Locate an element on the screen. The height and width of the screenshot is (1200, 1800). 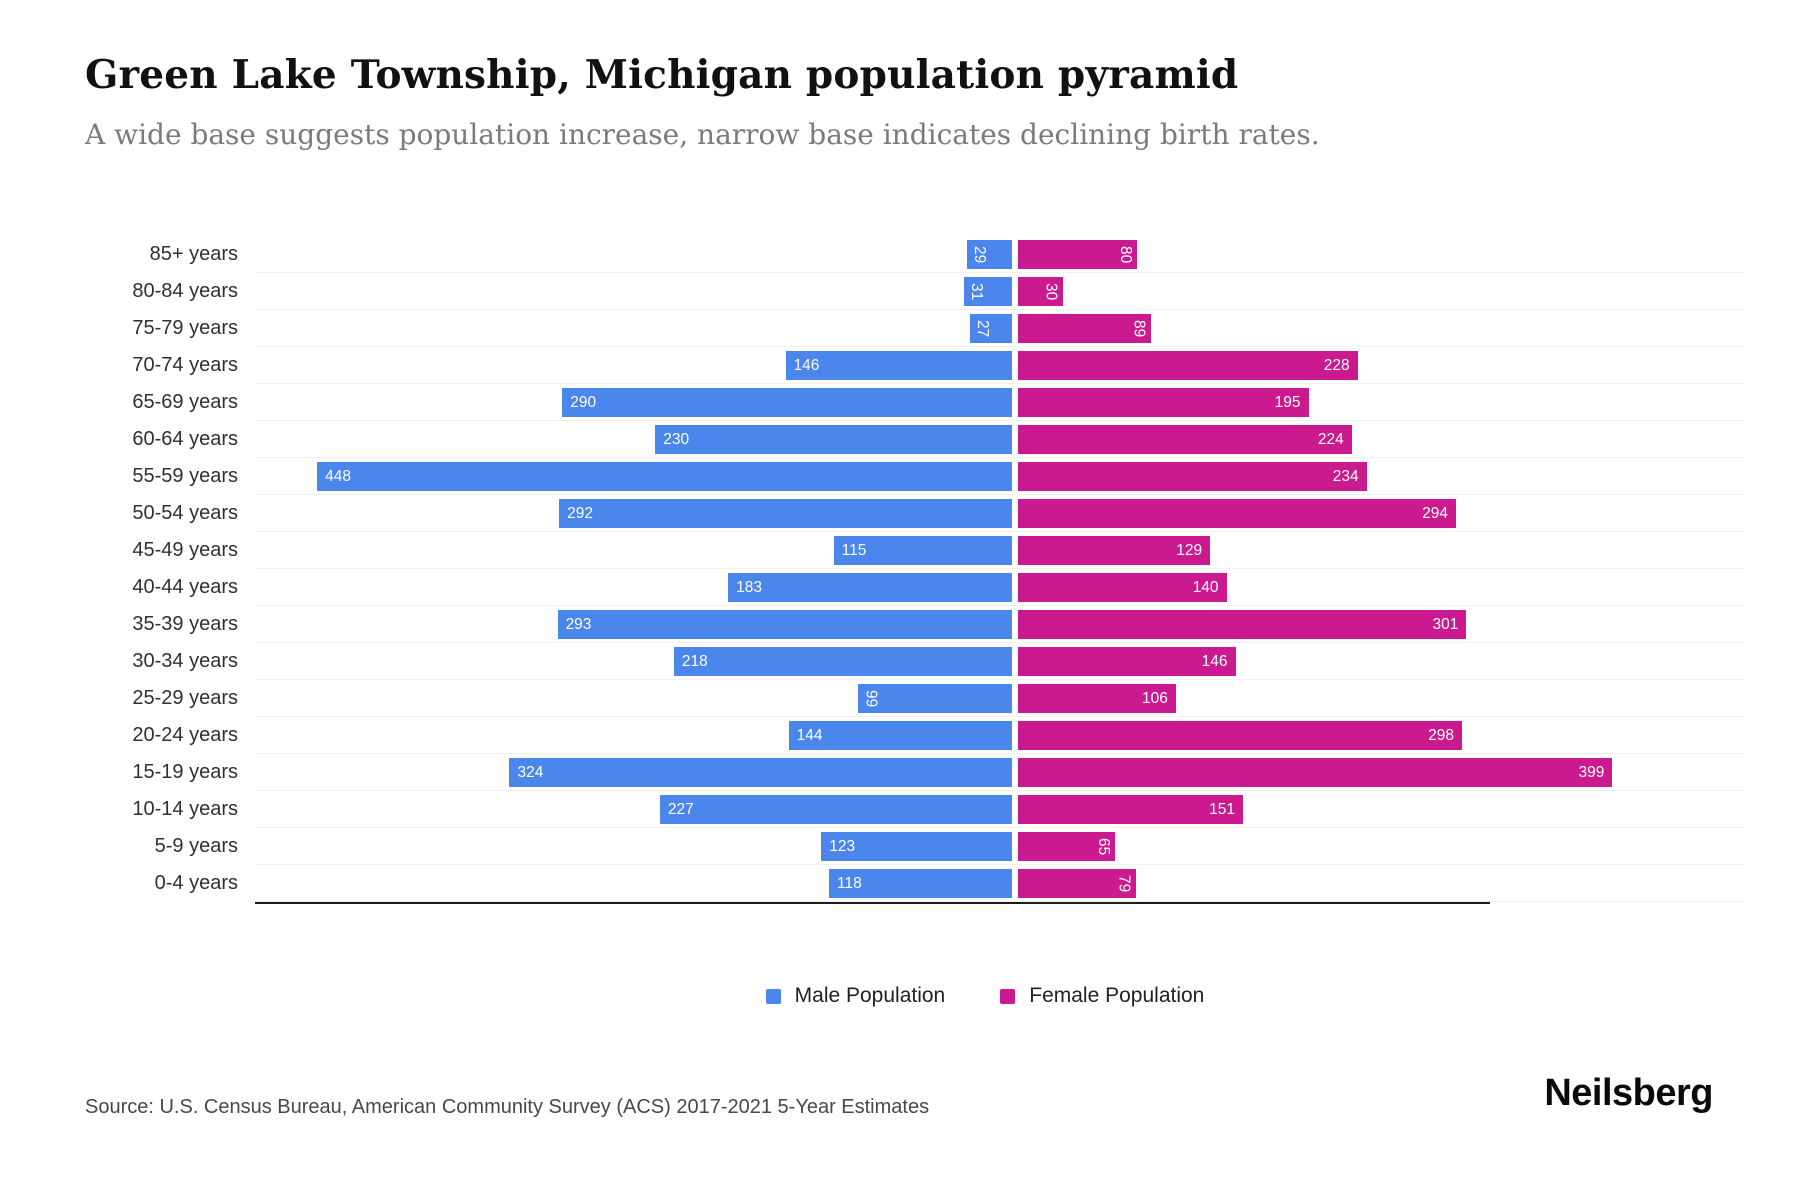
female-zone: 140 is located at coordinates (1380, 587).